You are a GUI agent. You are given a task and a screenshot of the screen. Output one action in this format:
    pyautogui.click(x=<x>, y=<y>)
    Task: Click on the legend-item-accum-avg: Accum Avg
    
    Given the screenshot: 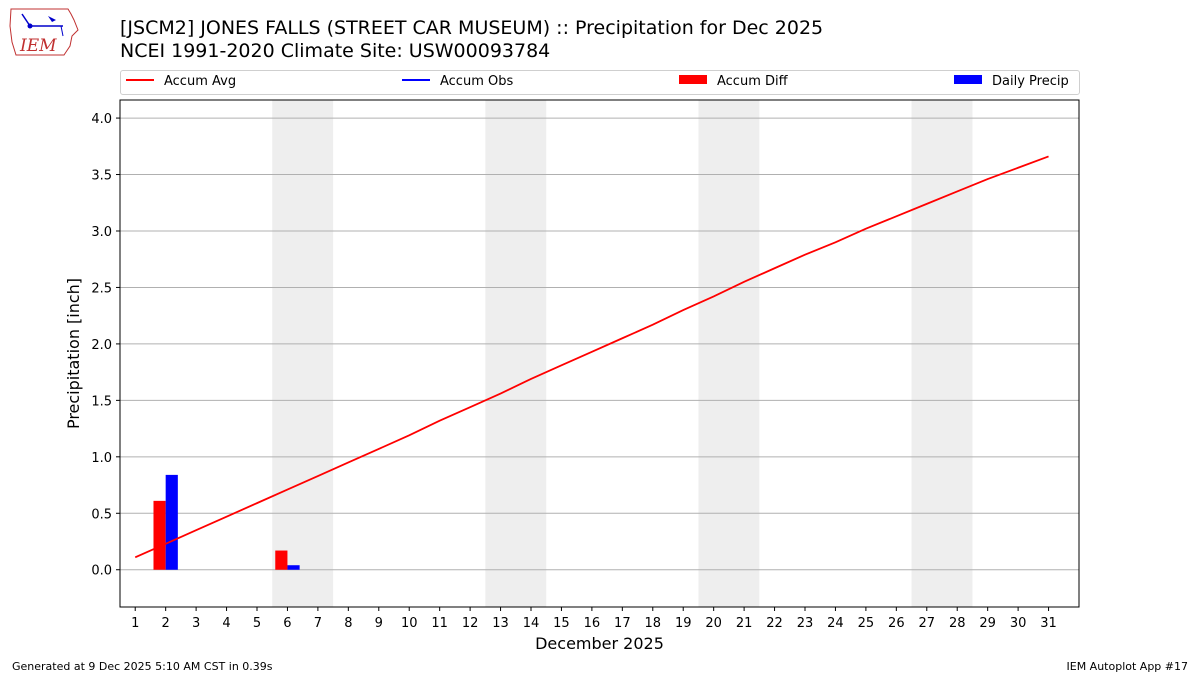 What is the action you would take?
    pyautogui.click(x=181, y=83)
    